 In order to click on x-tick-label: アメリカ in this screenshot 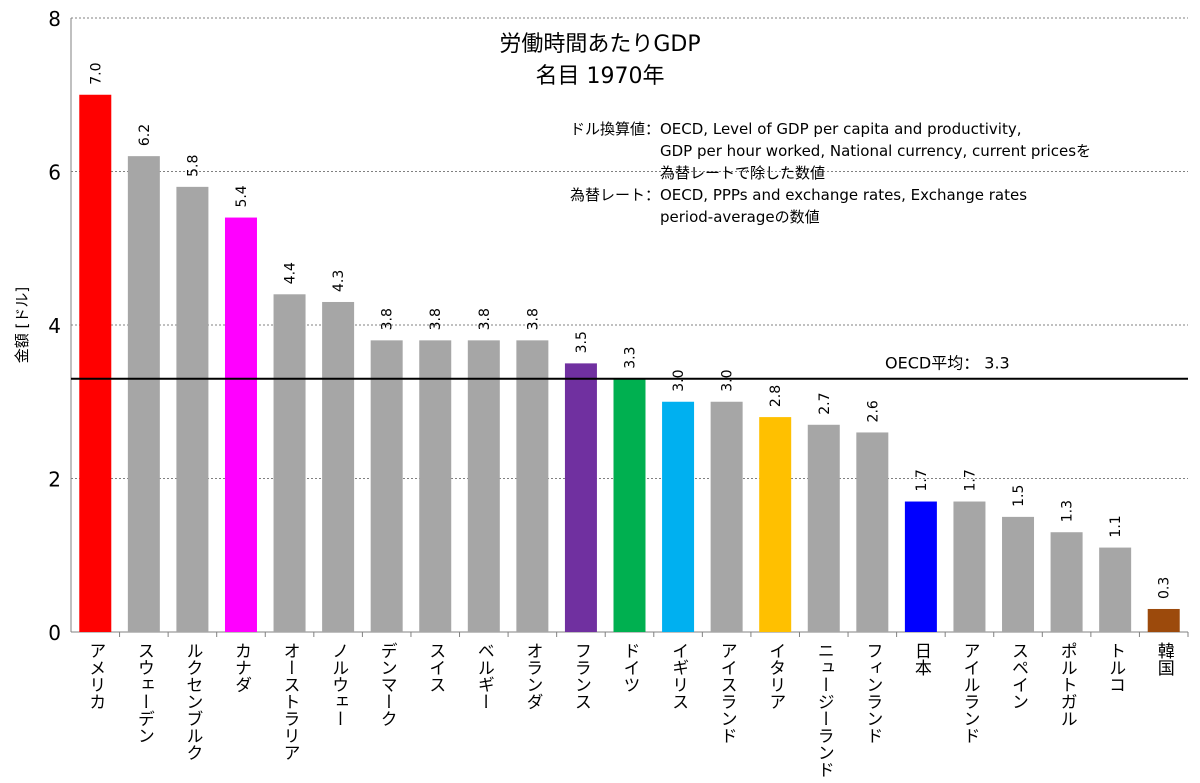, I will do `click(95, 676)`.